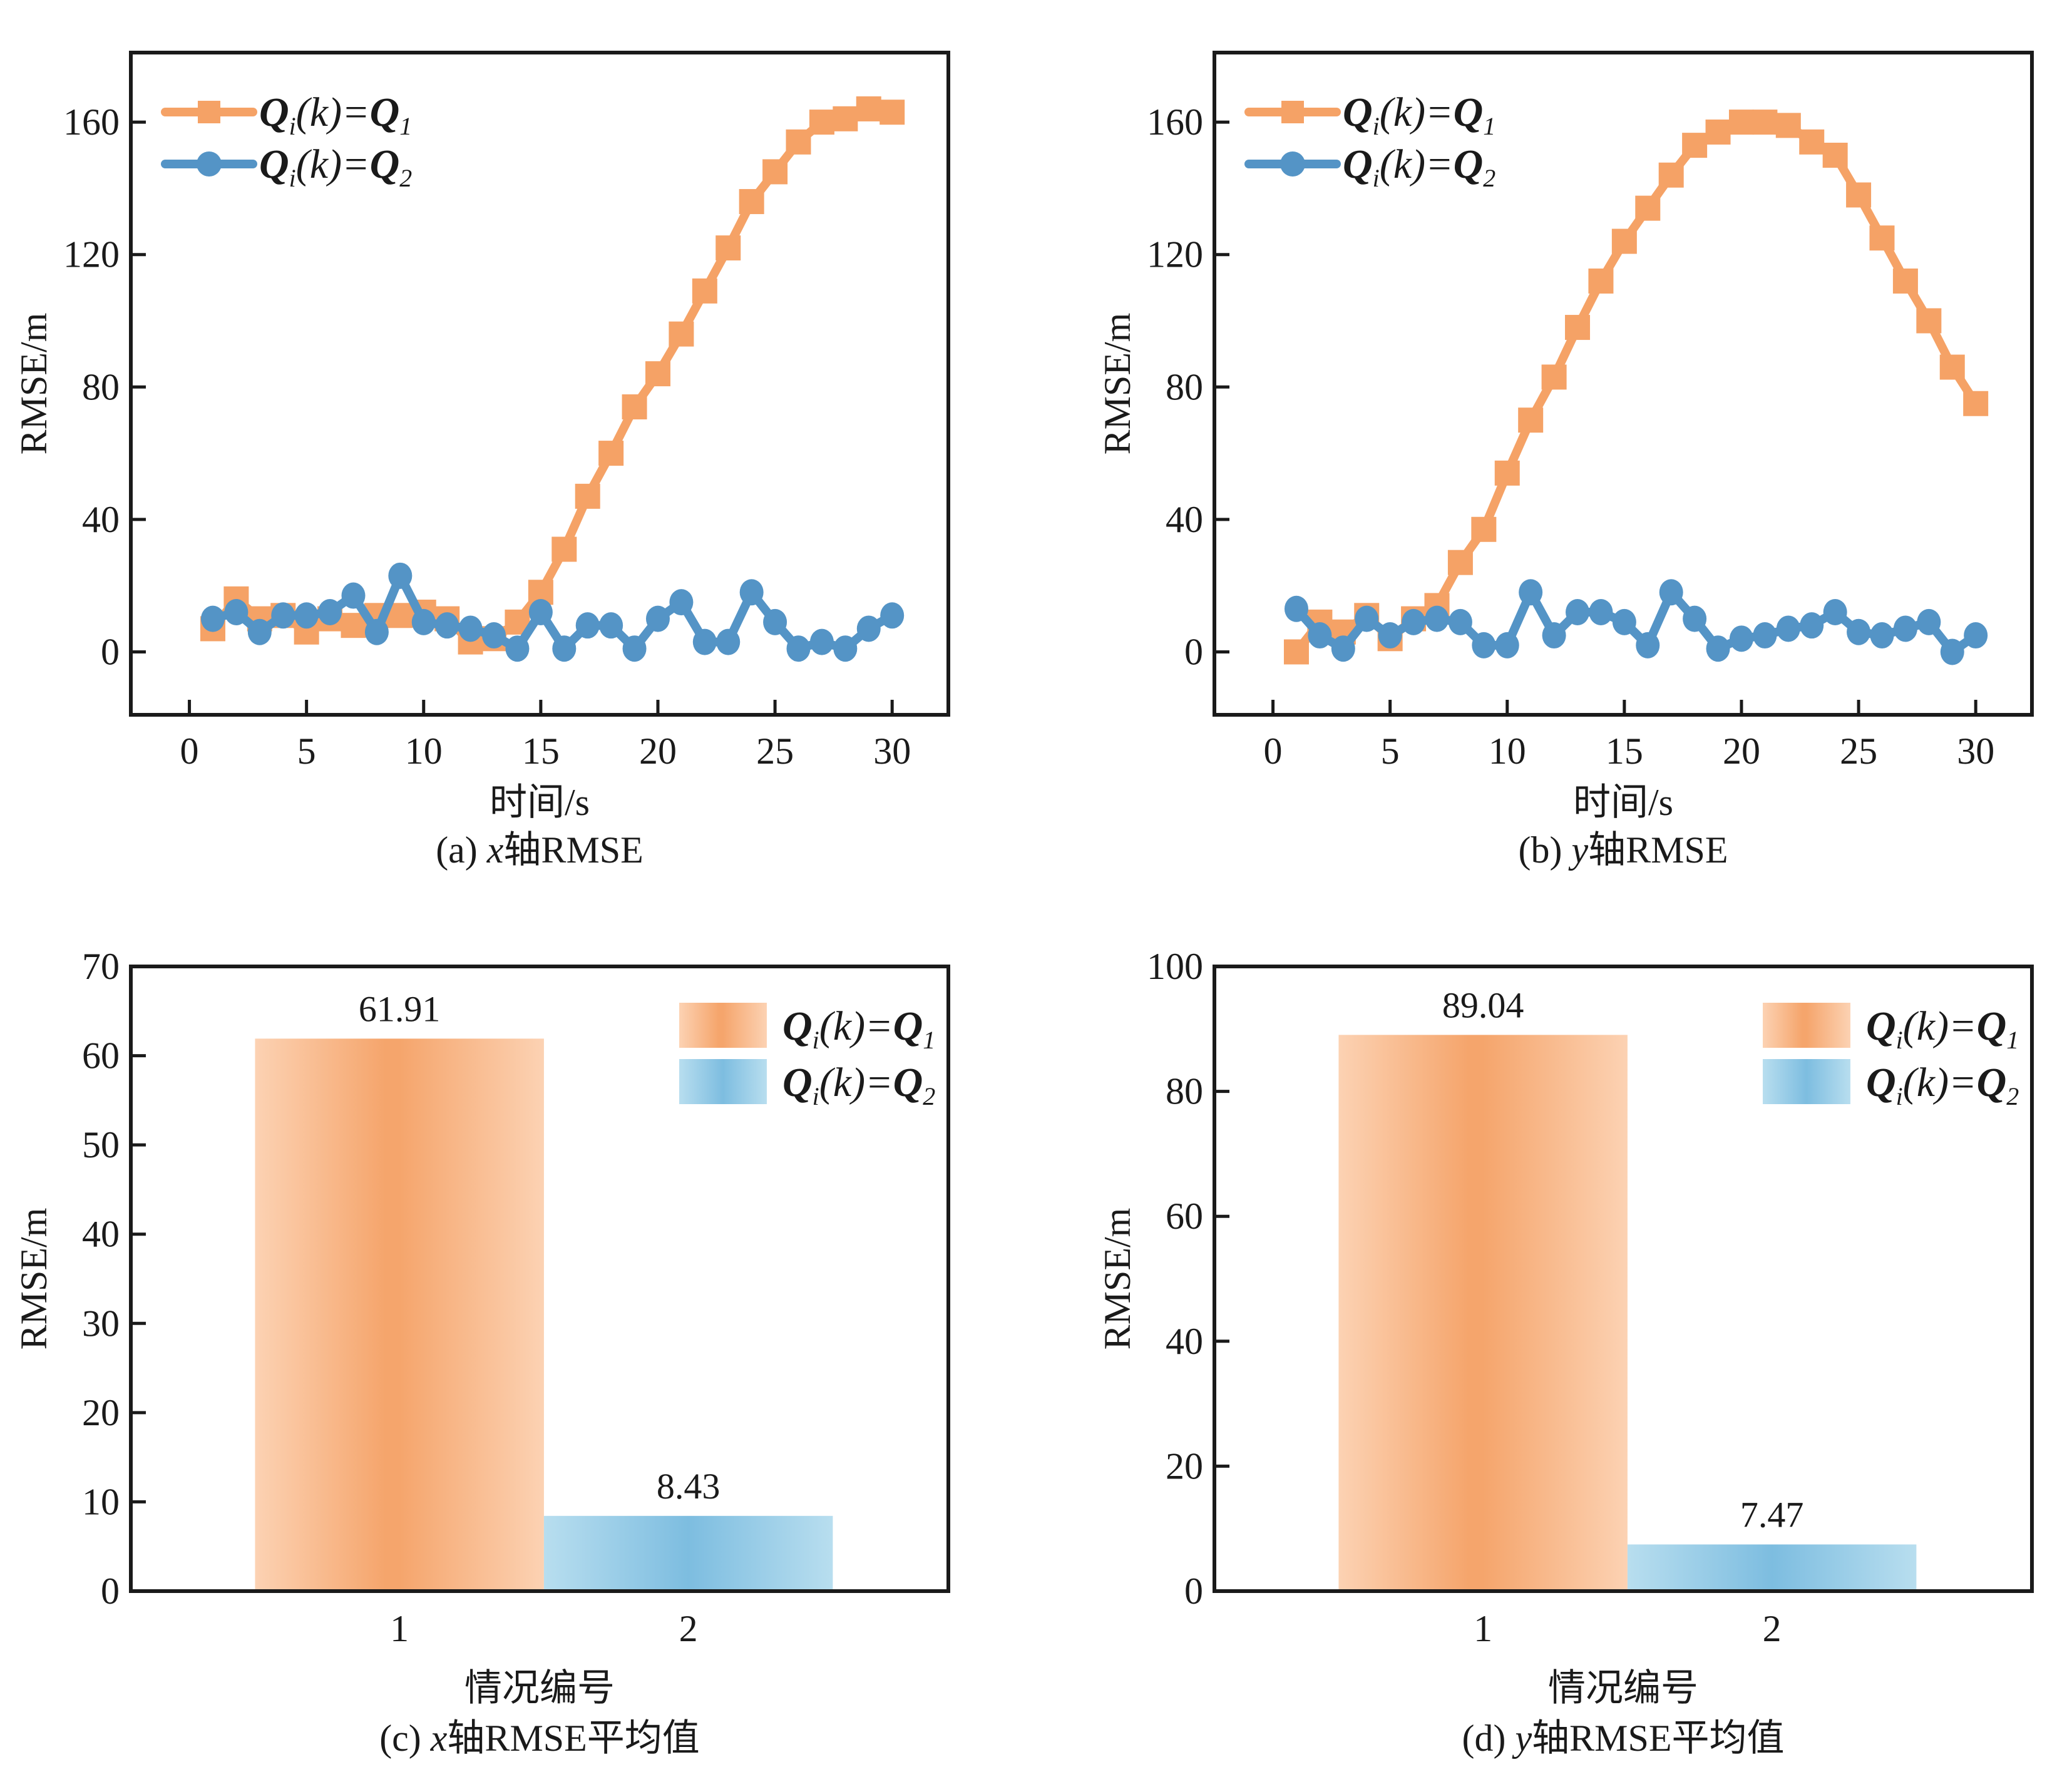 The width and height of the screenshot is (2072, 1767). I want to click on legend-marker-square, so click(209, 112).